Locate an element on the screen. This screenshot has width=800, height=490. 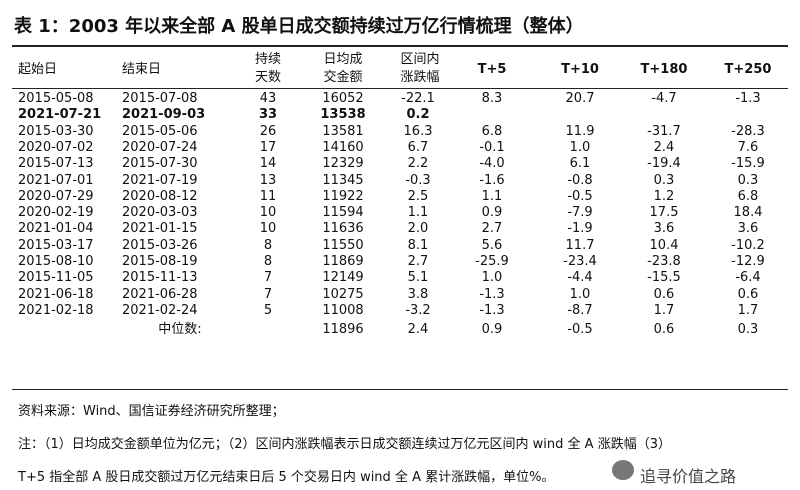
table-cell: 2015-03-30 is located at coordinates (56, 131).